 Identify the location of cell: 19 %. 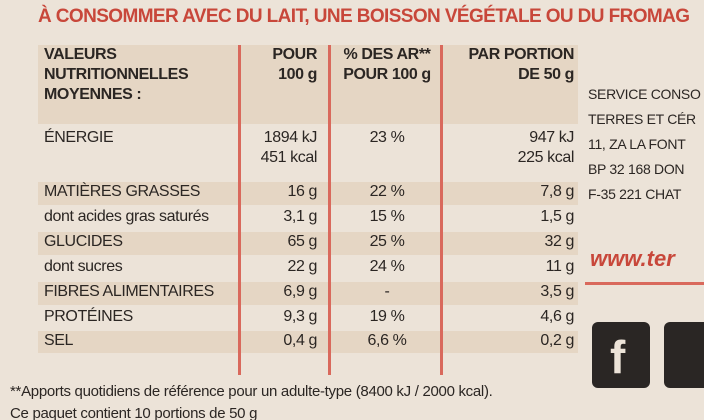
(387, 317).